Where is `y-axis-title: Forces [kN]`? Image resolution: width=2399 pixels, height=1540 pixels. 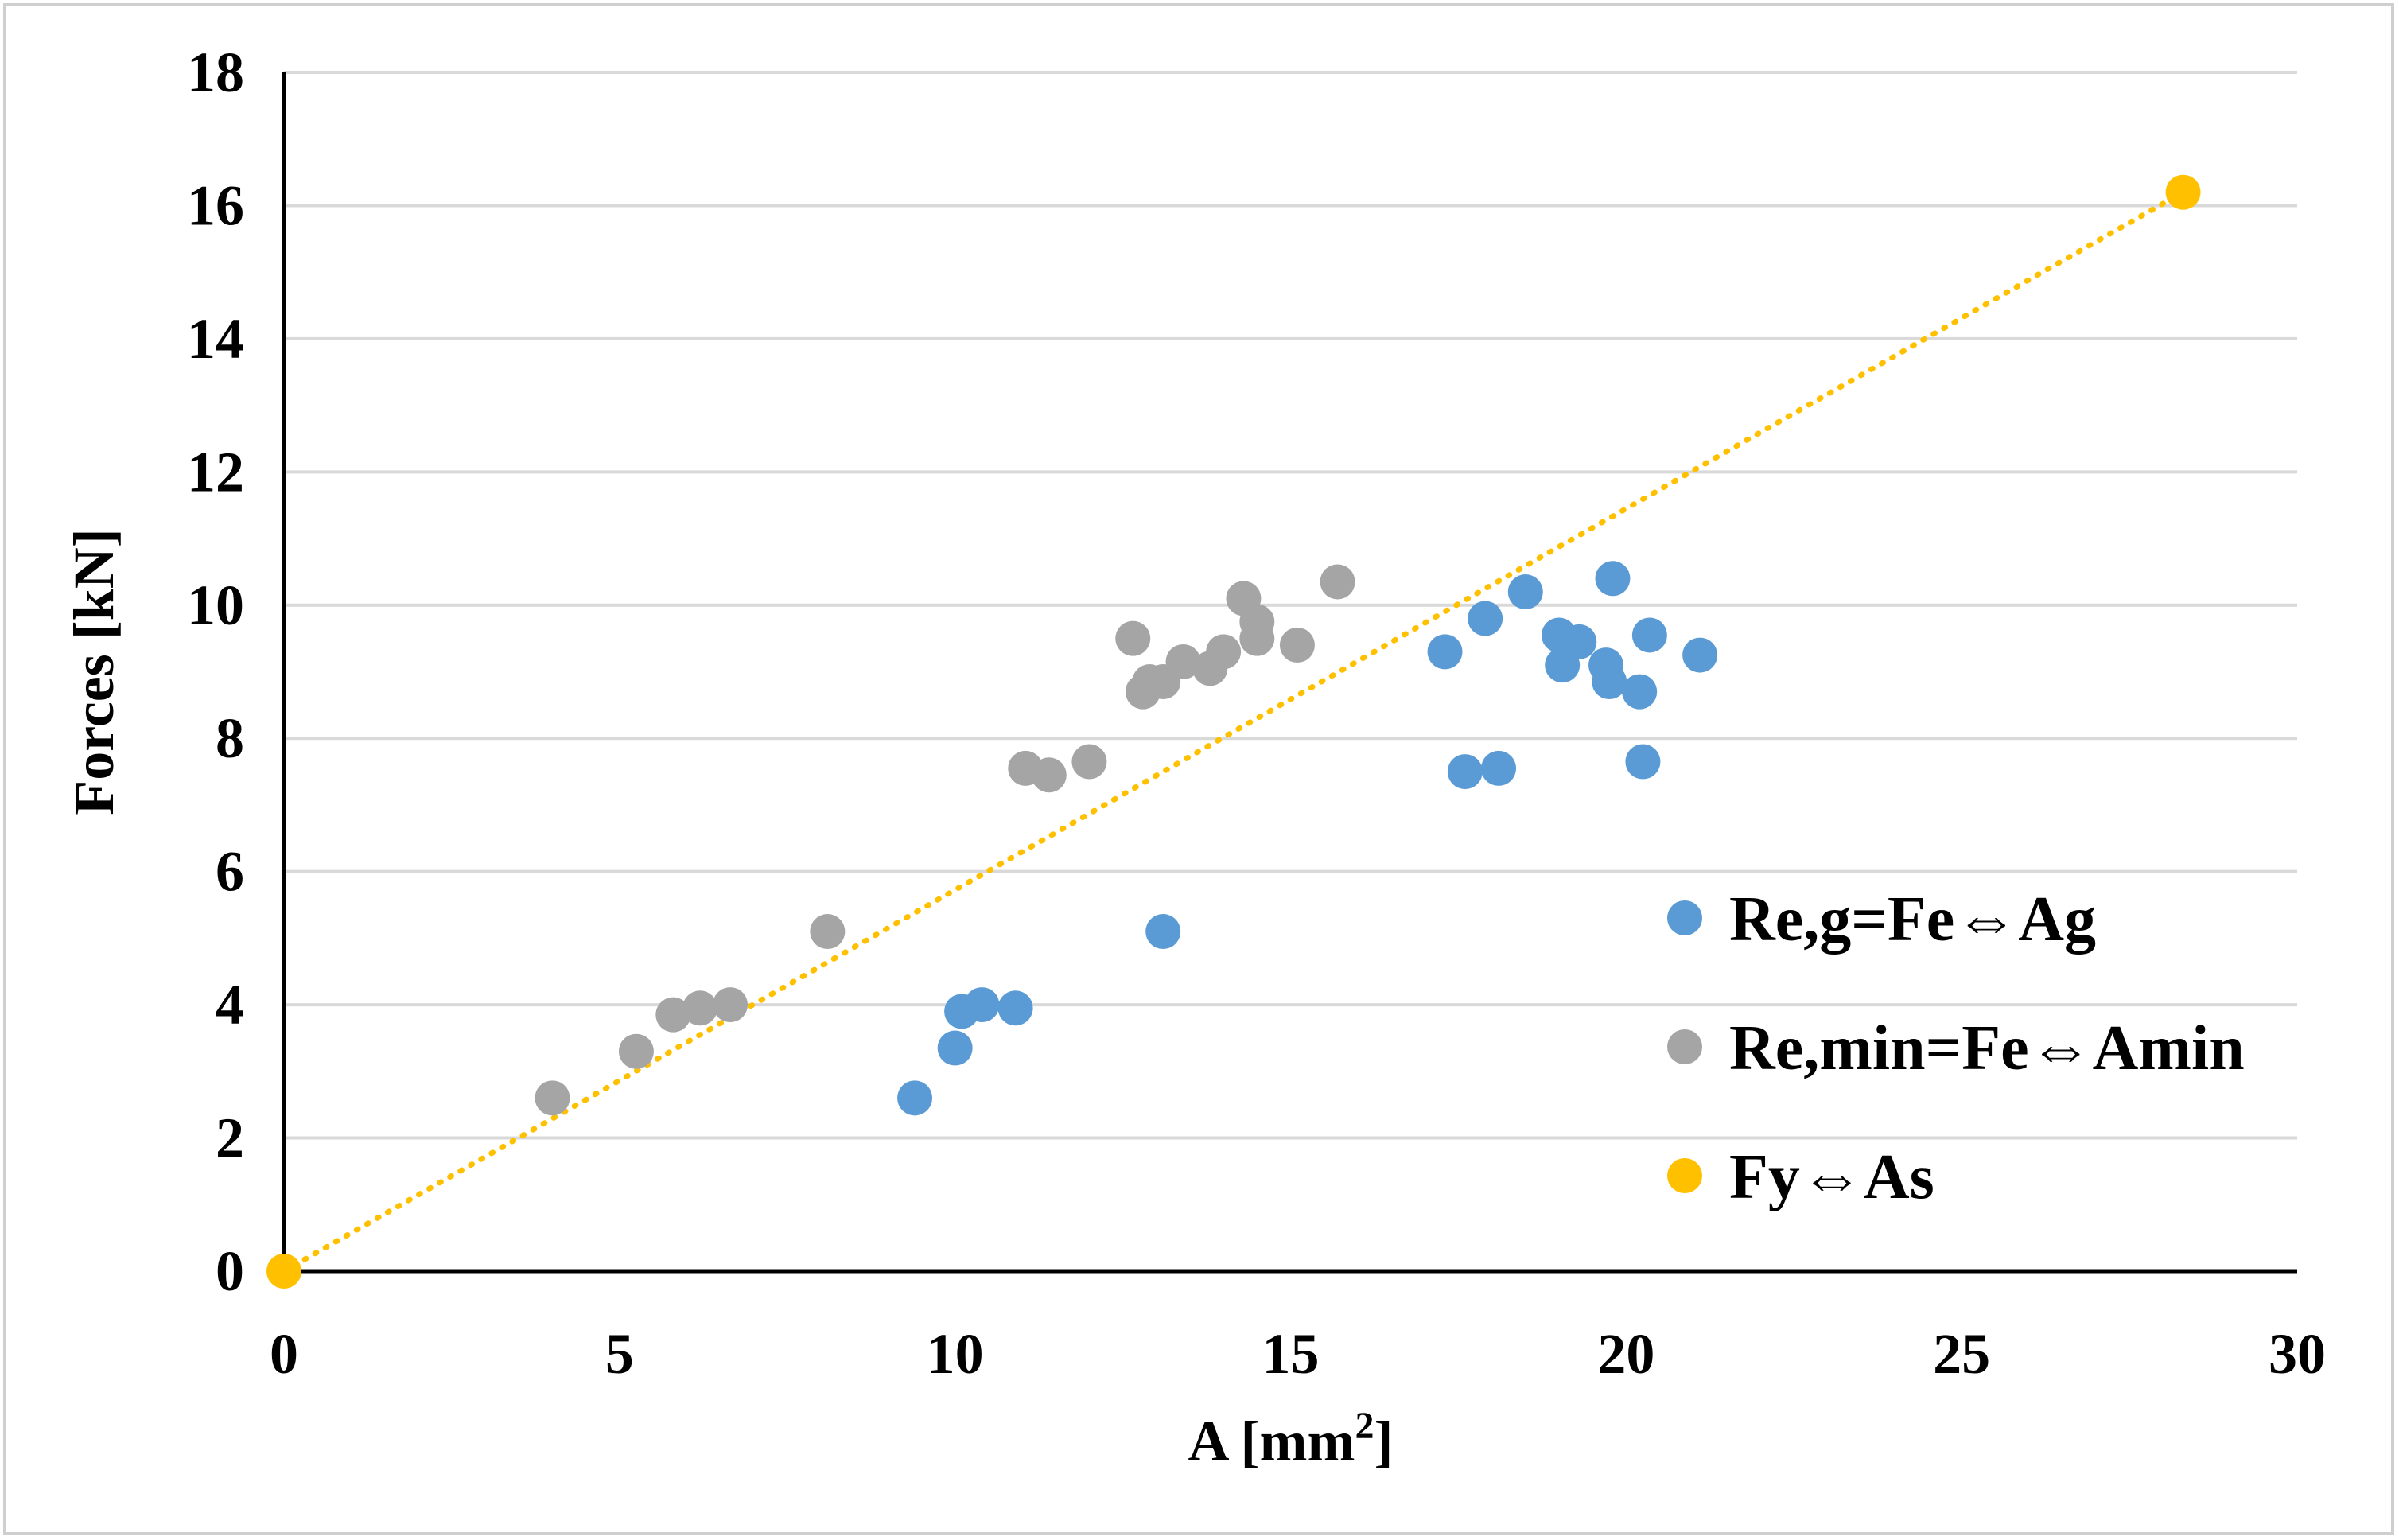 y-axis-title: Forces [kN] is located at coordinates (94, 671).